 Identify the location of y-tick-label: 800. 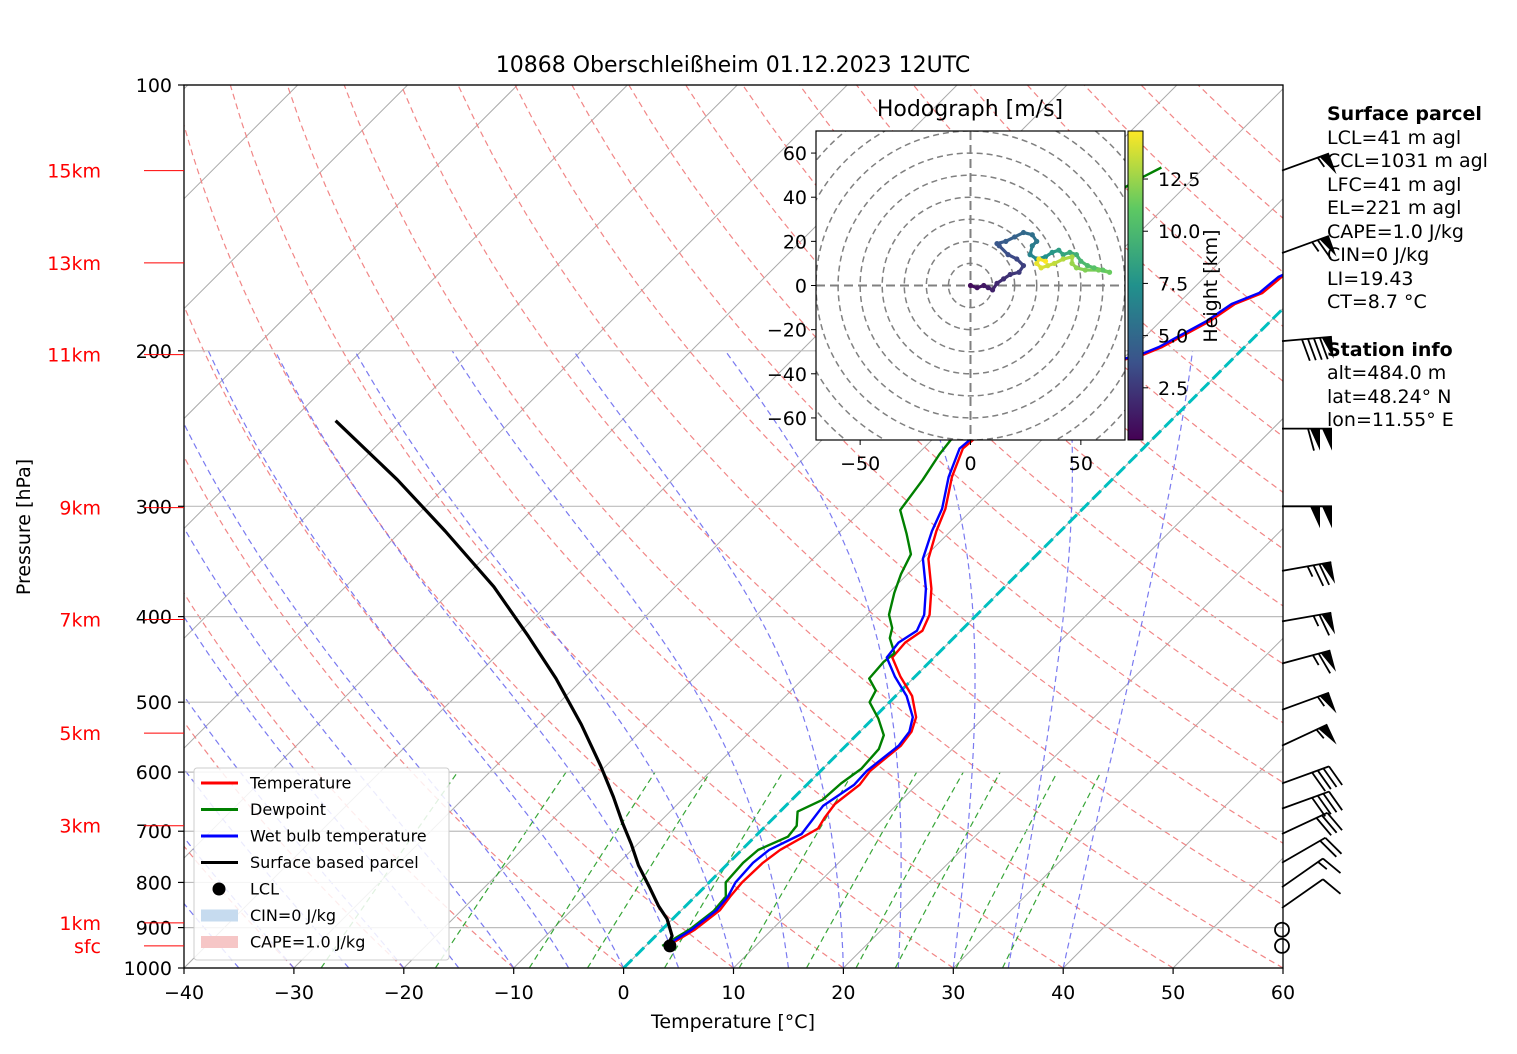
(154, 883).